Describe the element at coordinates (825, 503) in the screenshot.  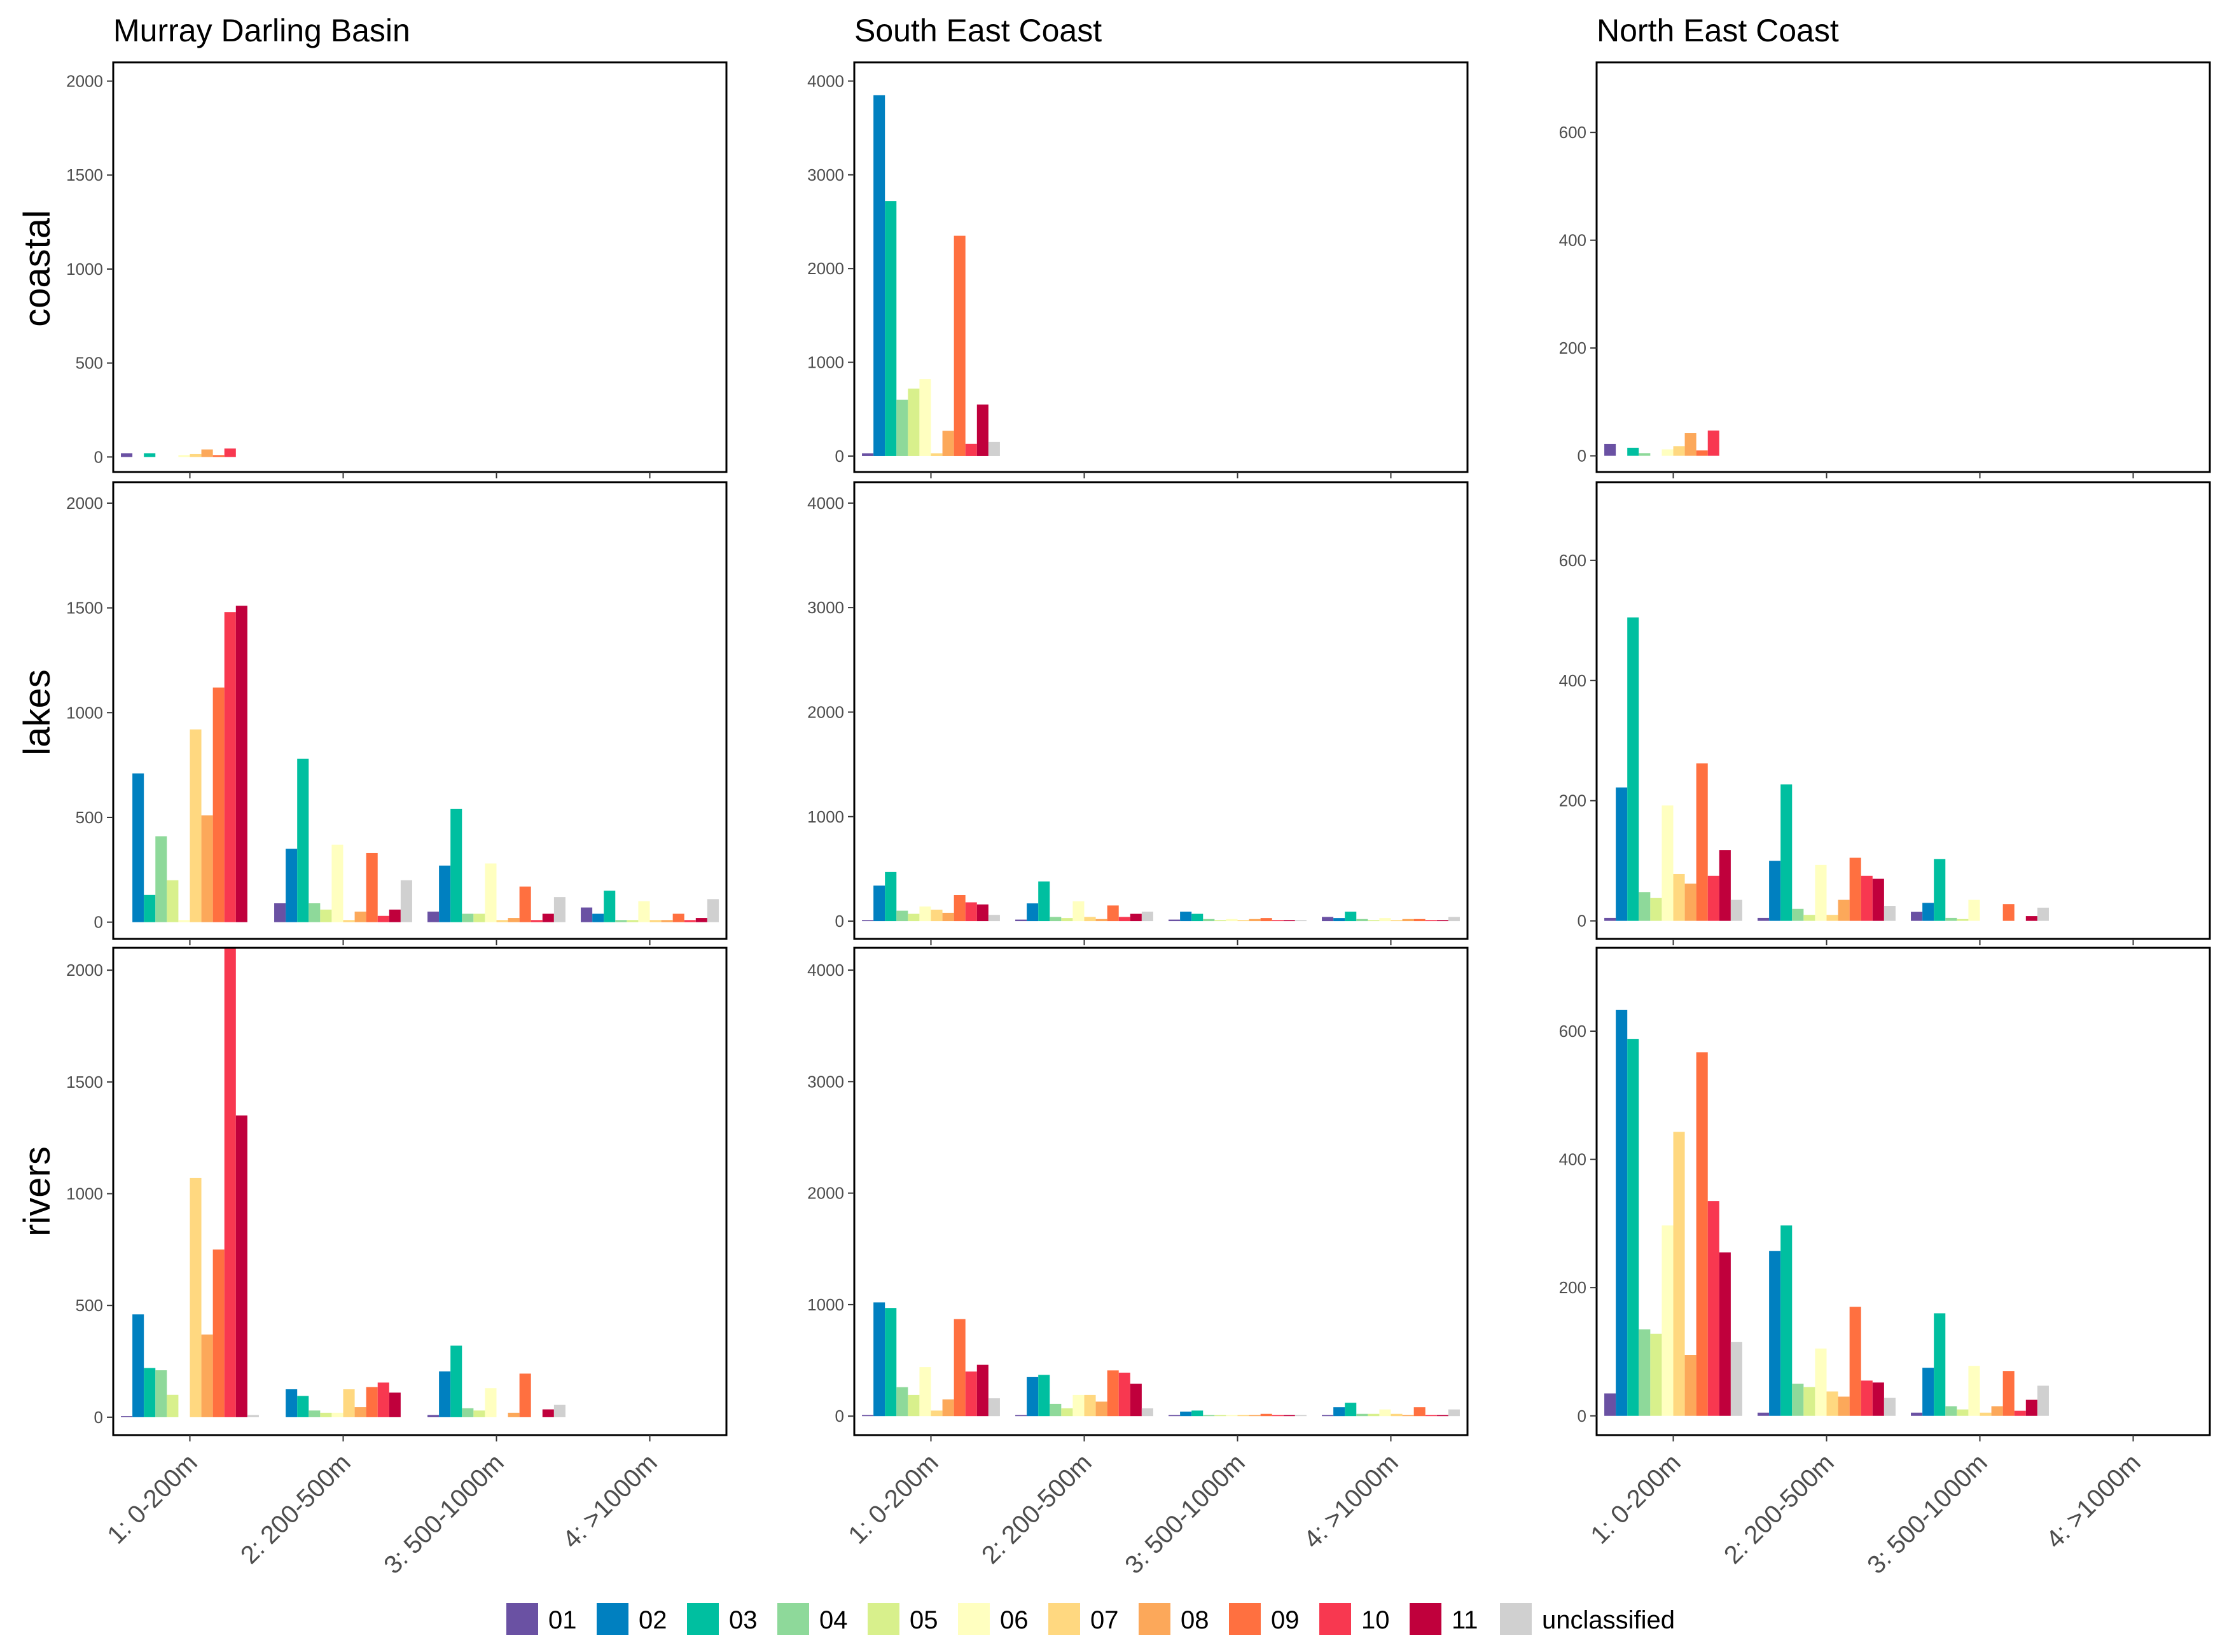
I see `y-tick-label: 4000` at that location.